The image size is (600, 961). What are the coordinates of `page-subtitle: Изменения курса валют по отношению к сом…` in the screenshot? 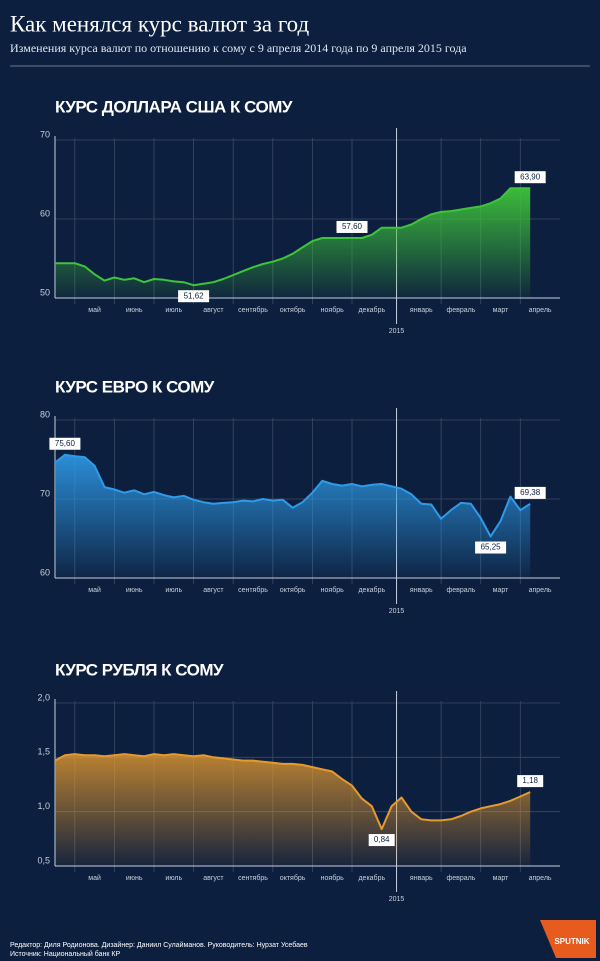 It's located at (238, 48).